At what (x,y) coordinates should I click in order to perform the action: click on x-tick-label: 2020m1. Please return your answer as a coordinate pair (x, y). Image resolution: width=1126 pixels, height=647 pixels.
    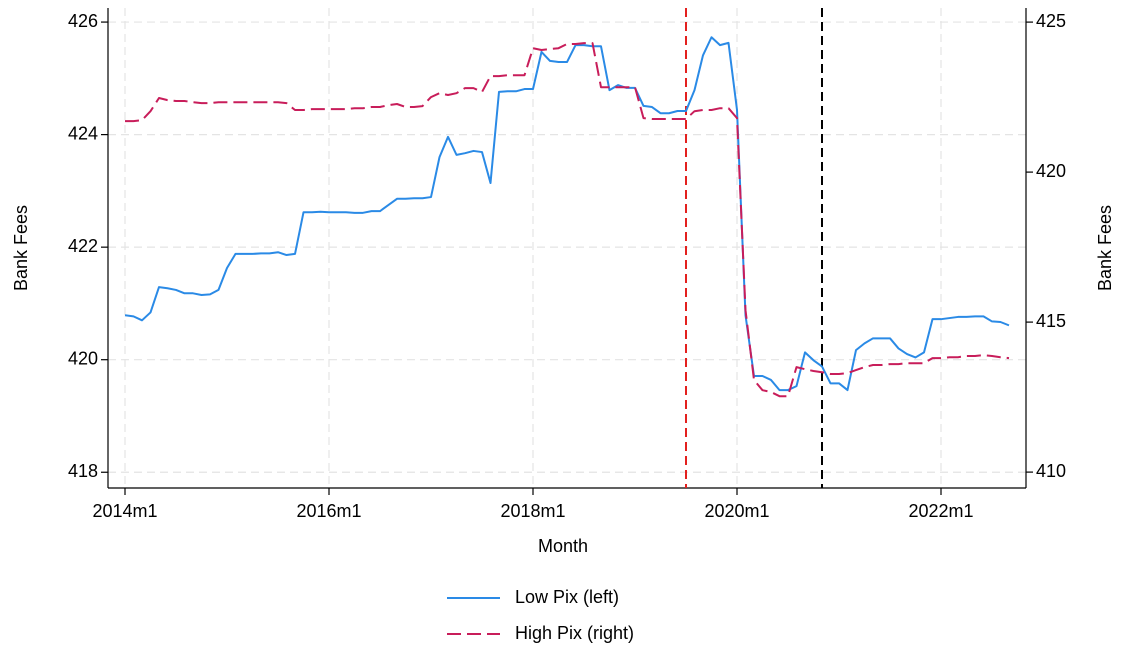
    Looking at the image, I should click on (736, 511).